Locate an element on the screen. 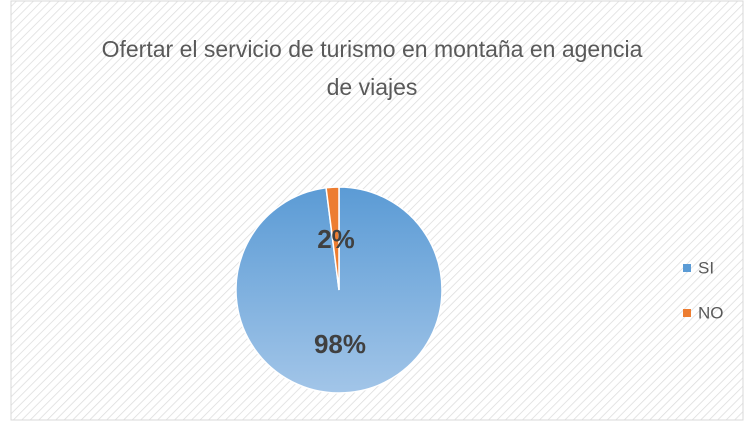 The height and width of the screenshot is (421, 744). data-label: 98% is located at coordinates (340, 344).